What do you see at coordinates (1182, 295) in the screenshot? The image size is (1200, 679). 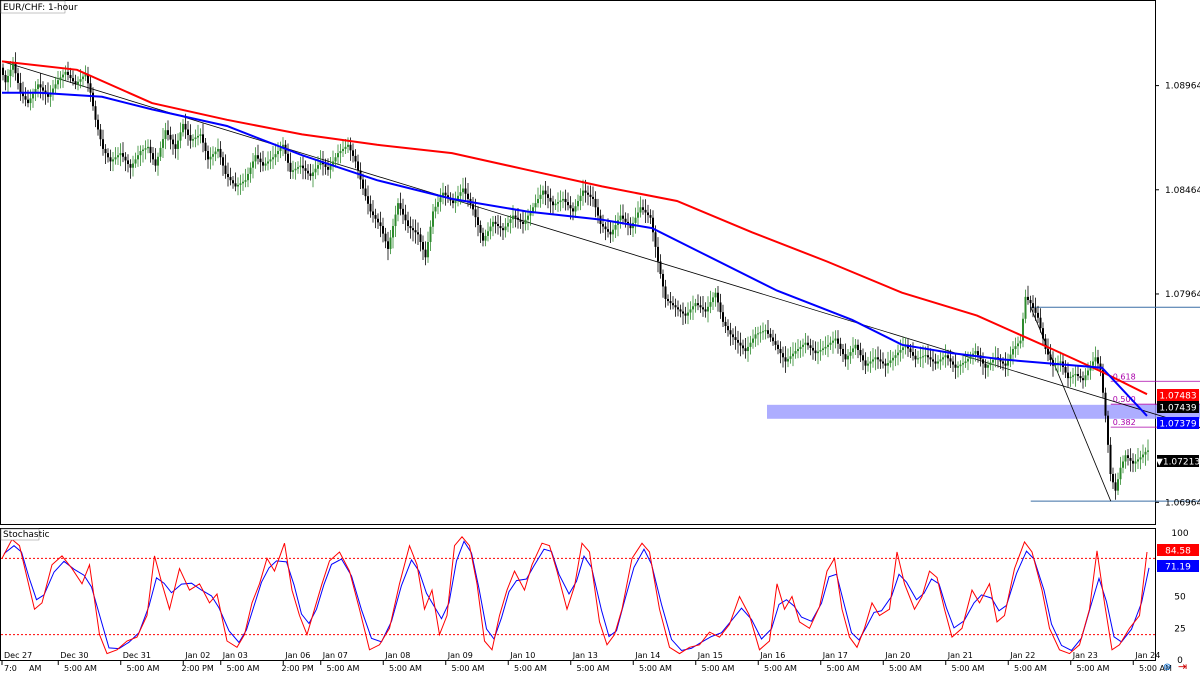 I see `price-tick-label: 1.07964` at bounding box center [1182, 295].